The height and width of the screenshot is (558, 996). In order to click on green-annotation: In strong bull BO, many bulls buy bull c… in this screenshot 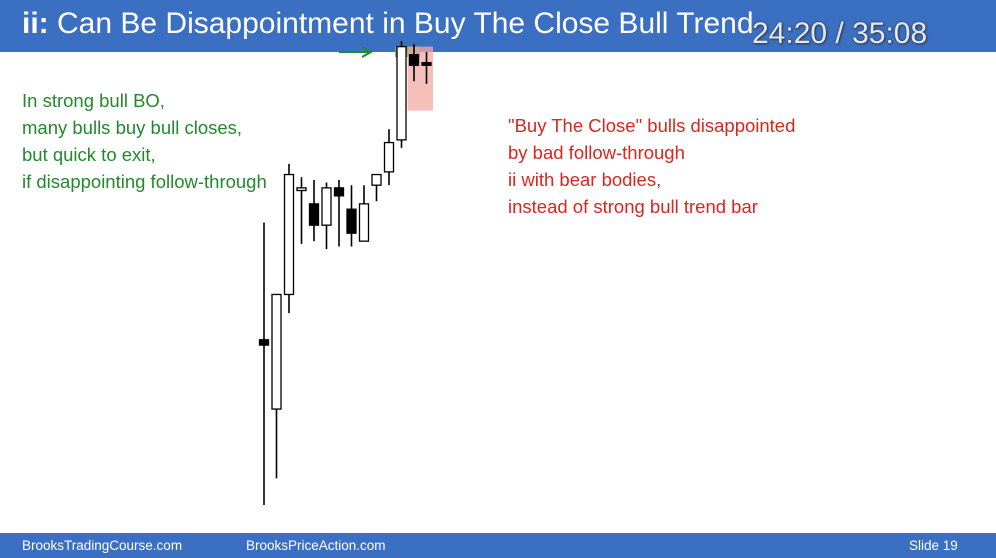, I will do `click(144, 141)`.